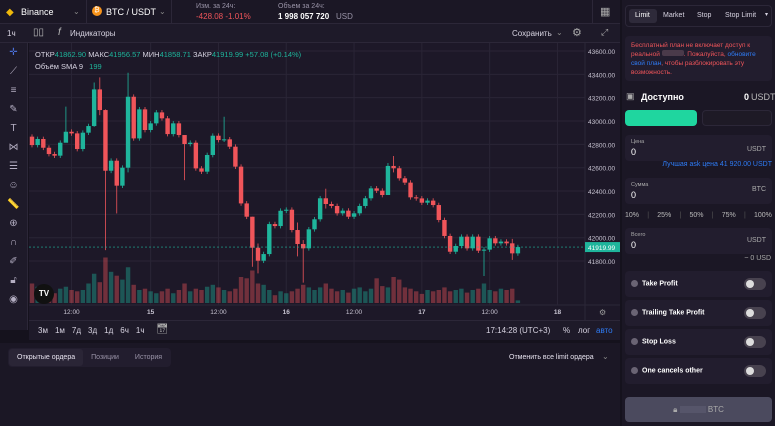  I want to click on amount-field: Сумма 0 BTC, so click(698, 191).